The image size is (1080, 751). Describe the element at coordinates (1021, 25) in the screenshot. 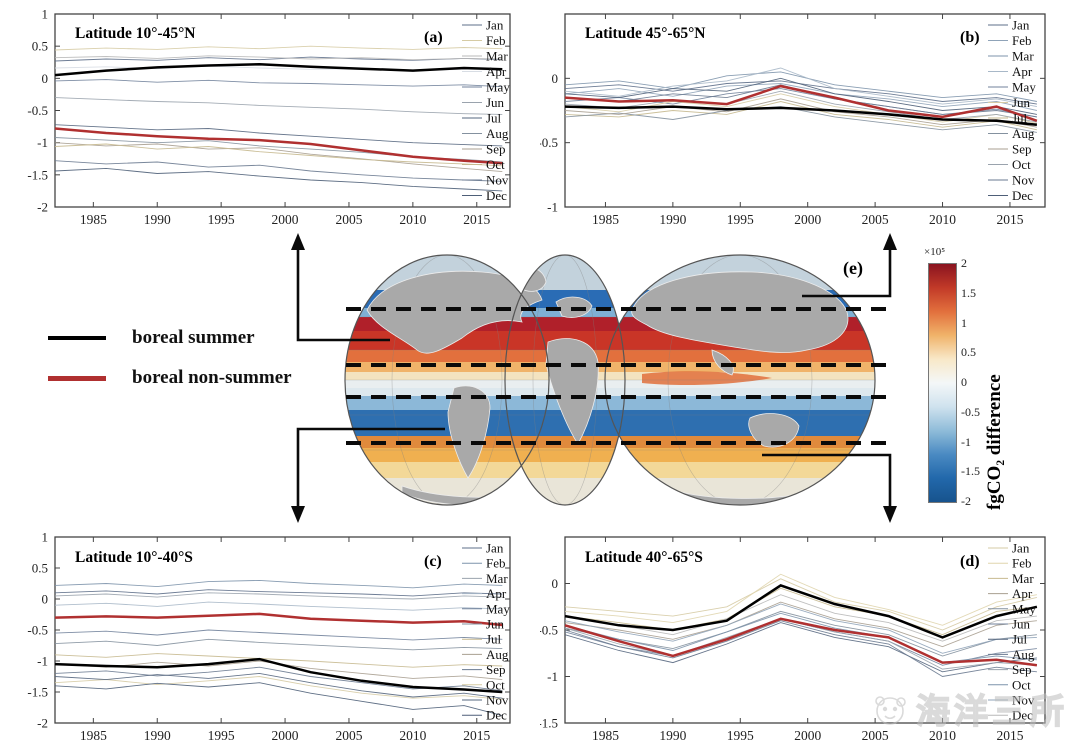

I see `legend-label-jan: Jan` at that location.